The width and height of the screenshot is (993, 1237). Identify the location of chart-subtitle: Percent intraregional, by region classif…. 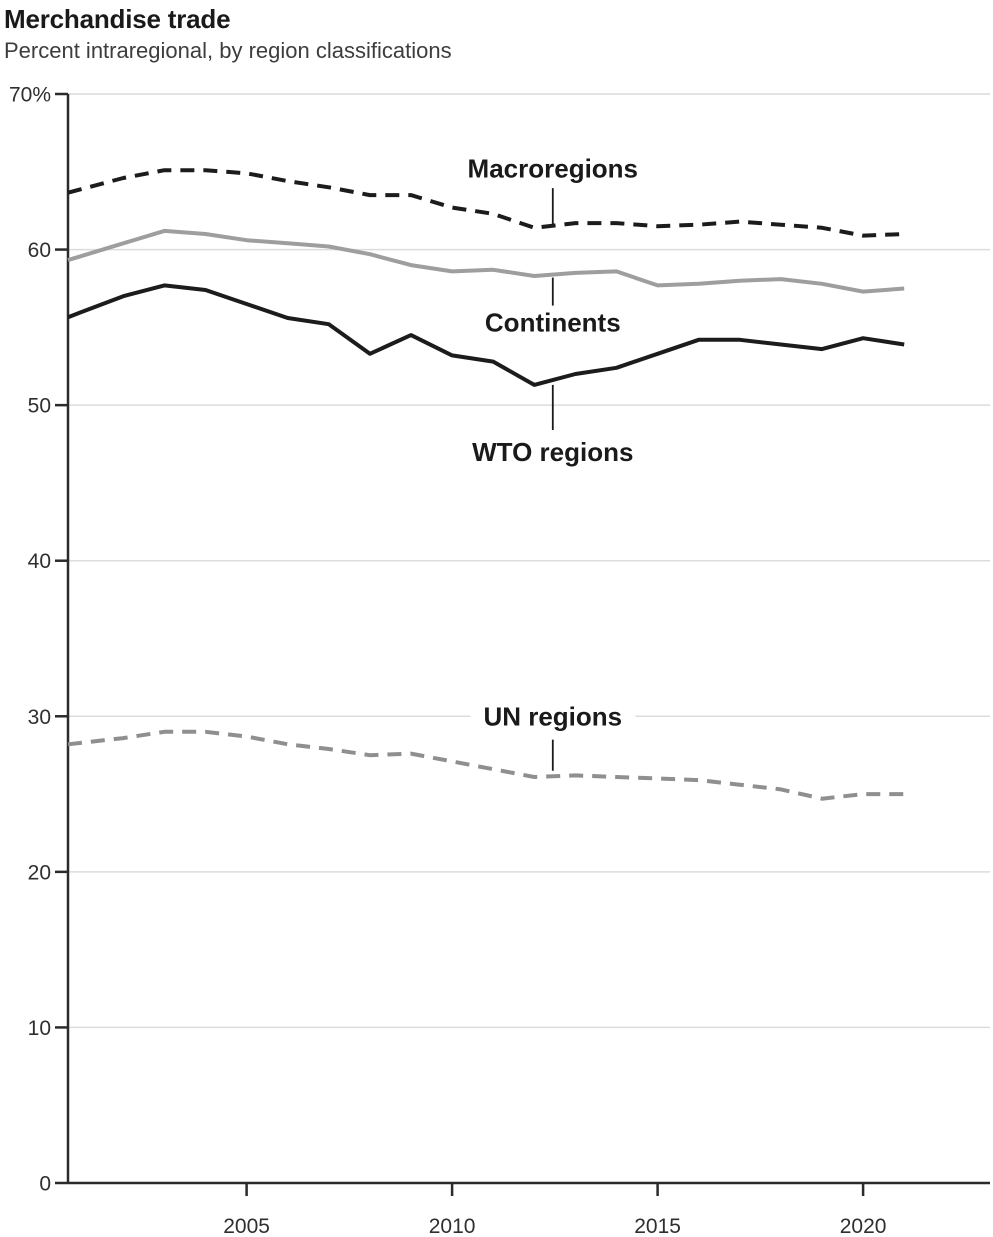
(228, 50).